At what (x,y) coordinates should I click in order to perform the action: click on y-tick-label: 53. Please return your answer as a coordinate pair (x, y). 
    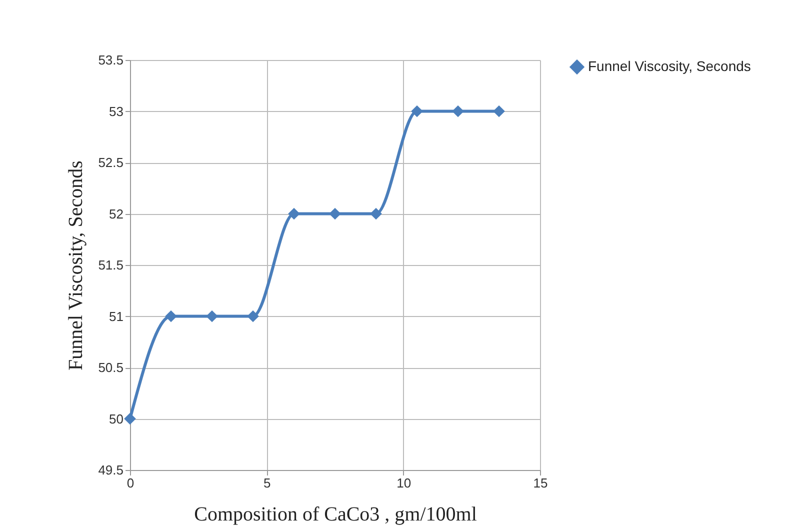
    Looking at the image, I should click on (116, 111).